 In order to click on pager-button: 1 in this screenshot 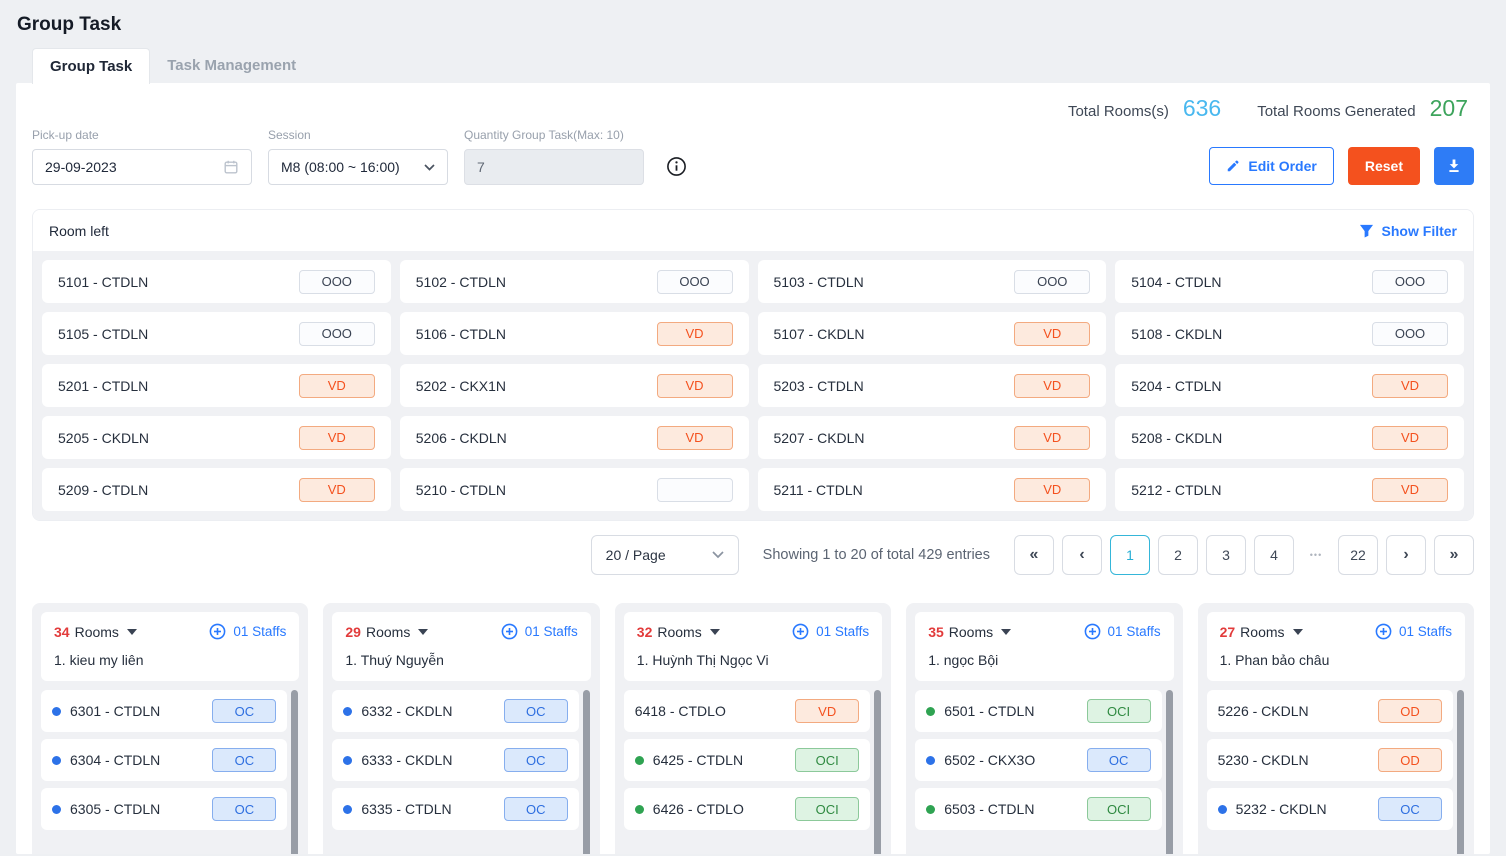, I will do `click(1130, 555)`.